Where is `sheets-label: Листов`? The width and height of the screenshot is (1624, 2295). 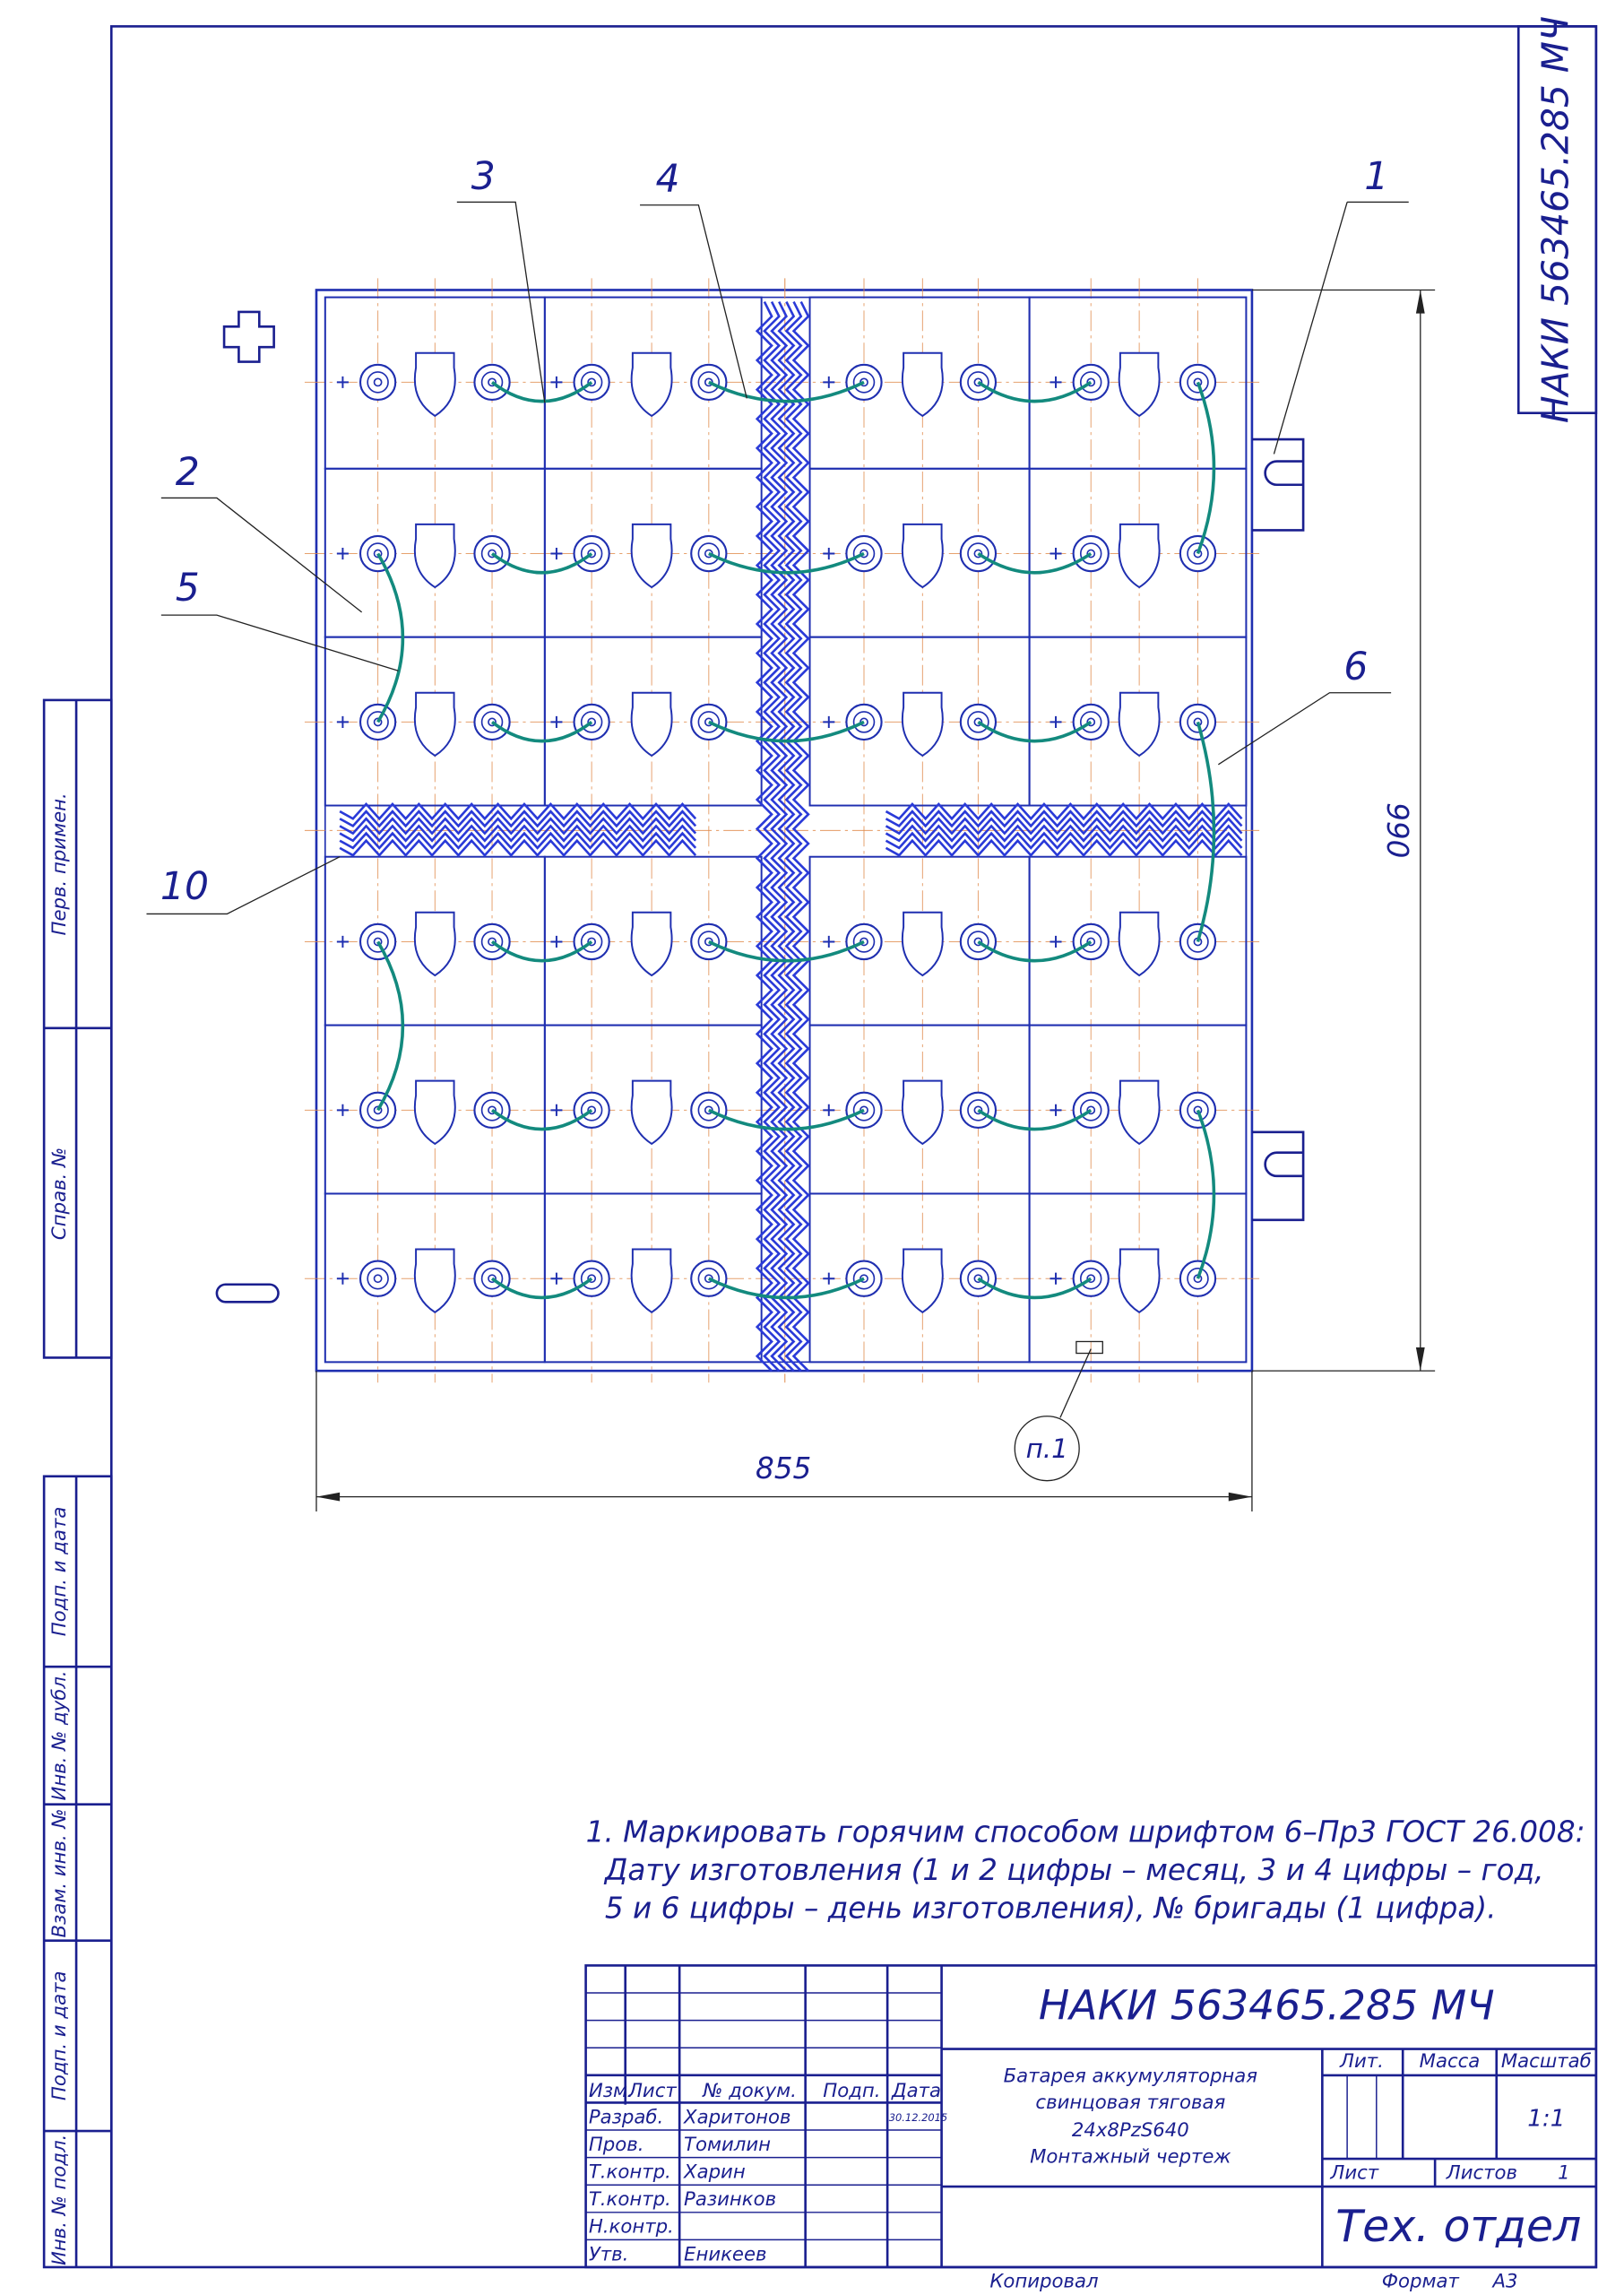 sheets-label: Листов is located at coordinates (1481, 2172).